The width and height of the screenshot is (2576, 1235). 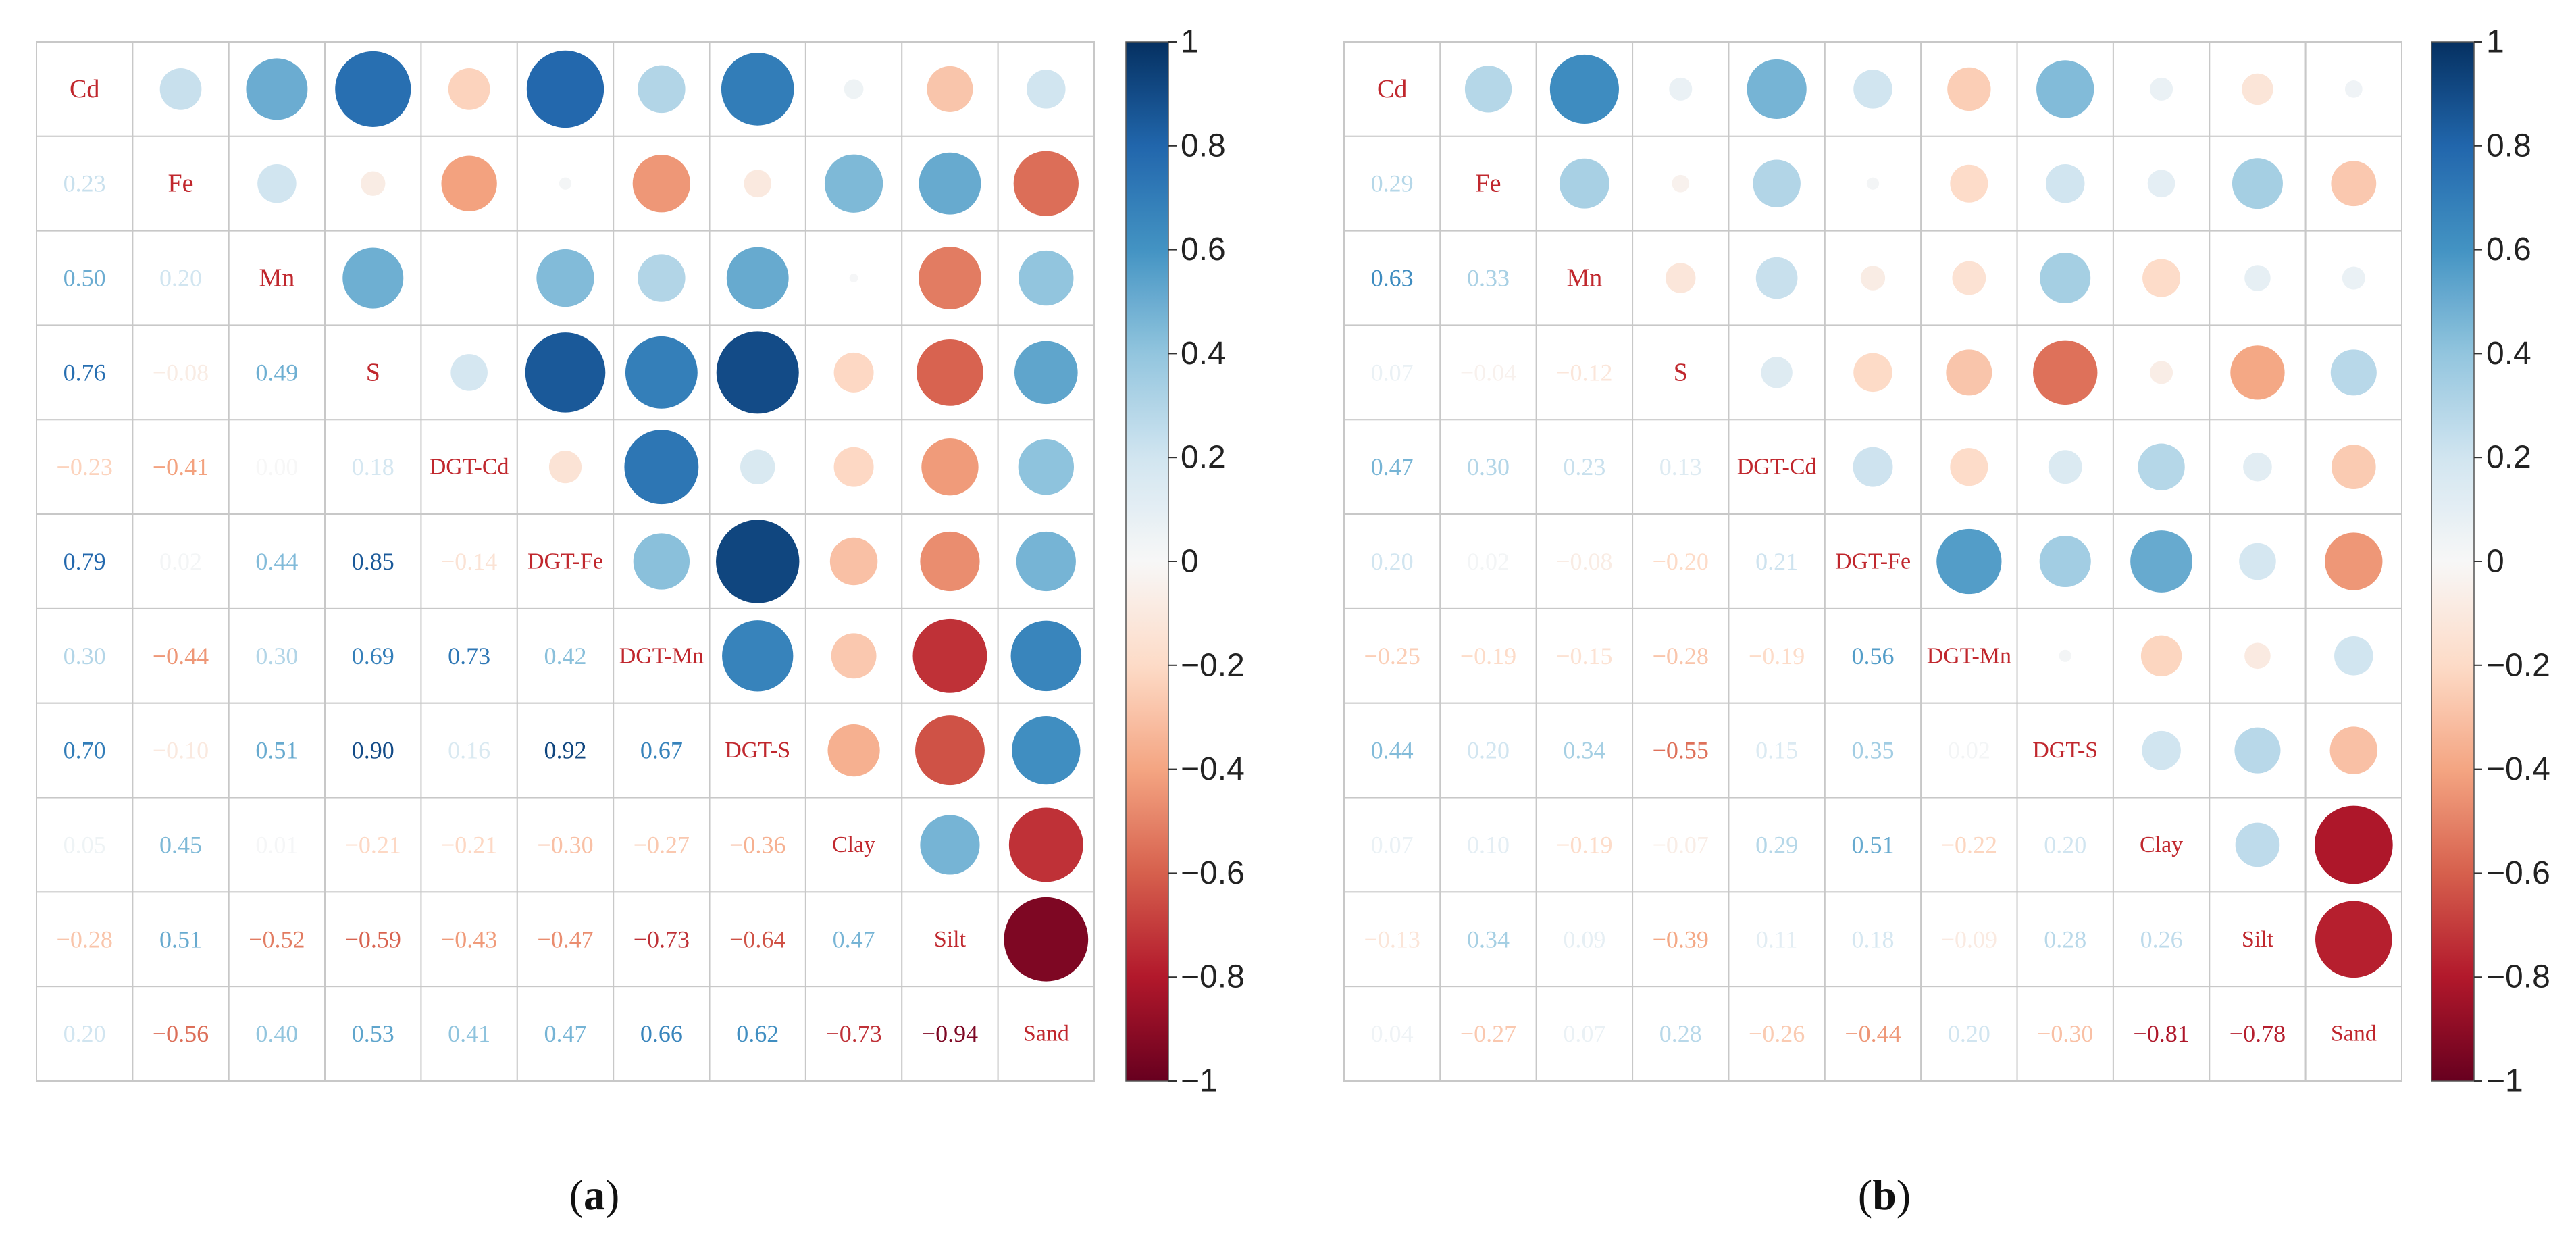 I want to click on correlation-value: 0.11, so click(x=1777, y=939).